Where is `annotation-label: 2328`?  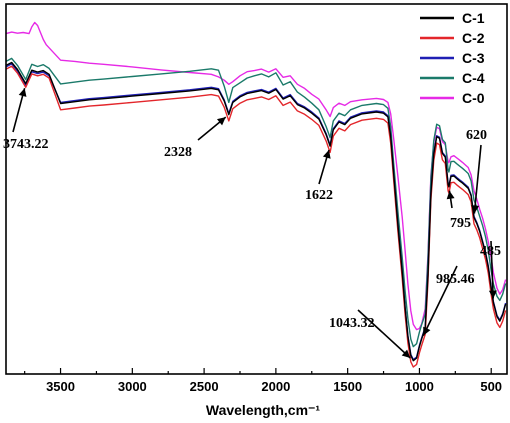
annotation-label: 2328 is located at coordinates (178, 152).